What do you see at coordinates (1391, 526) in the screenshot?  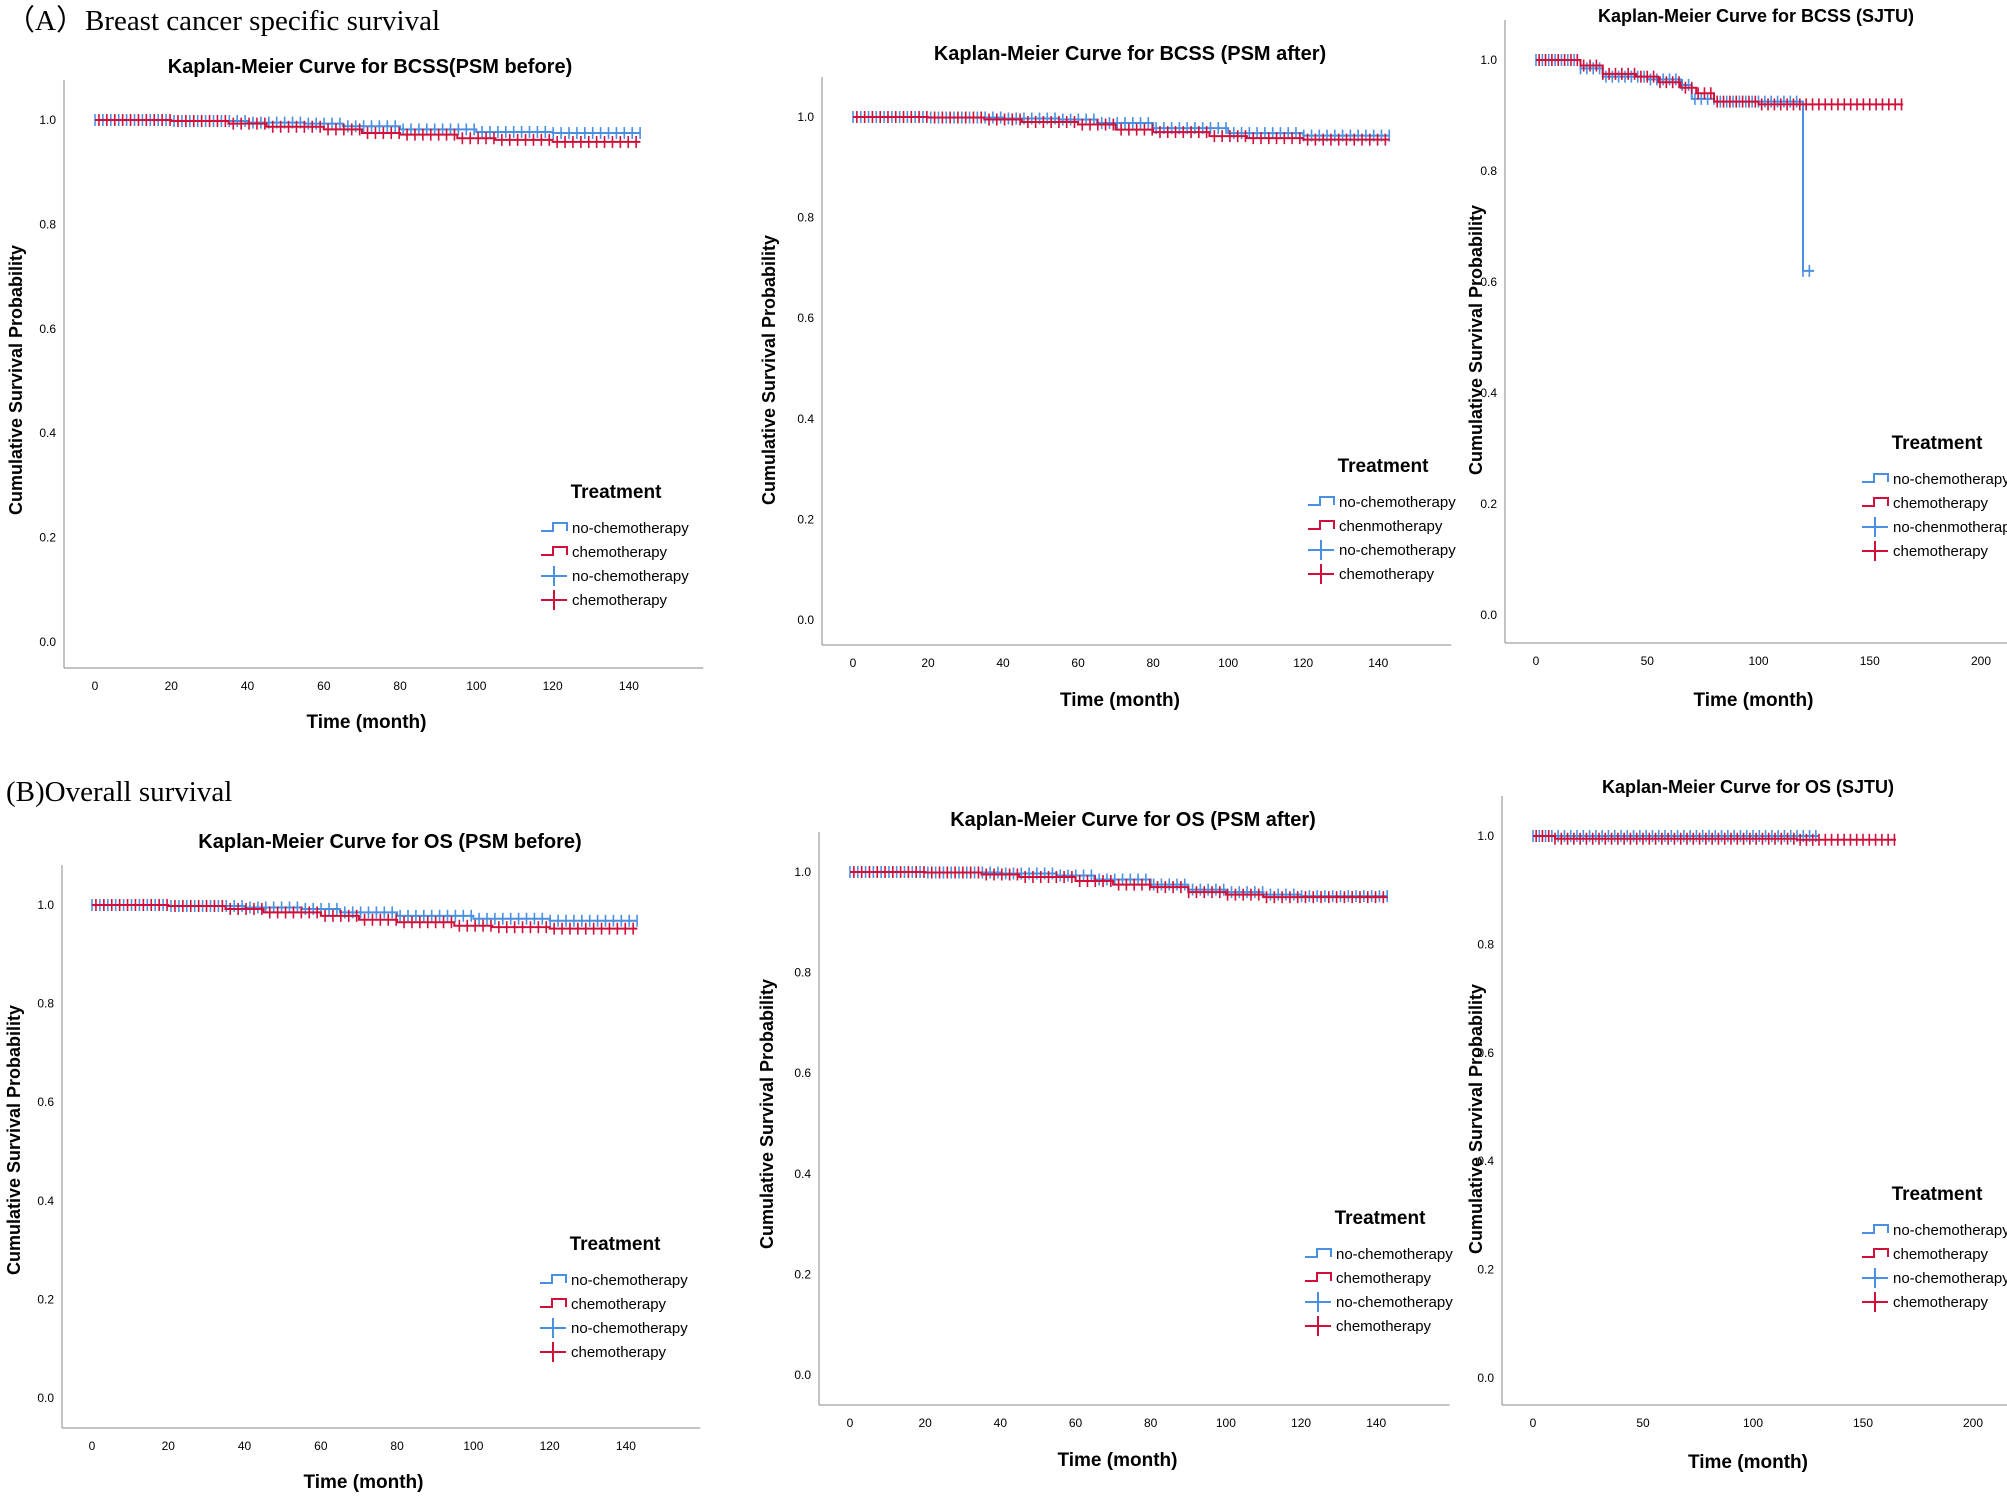 I see `legend-entry-label: chenmotherapy` at bounding box center [1391, 526].